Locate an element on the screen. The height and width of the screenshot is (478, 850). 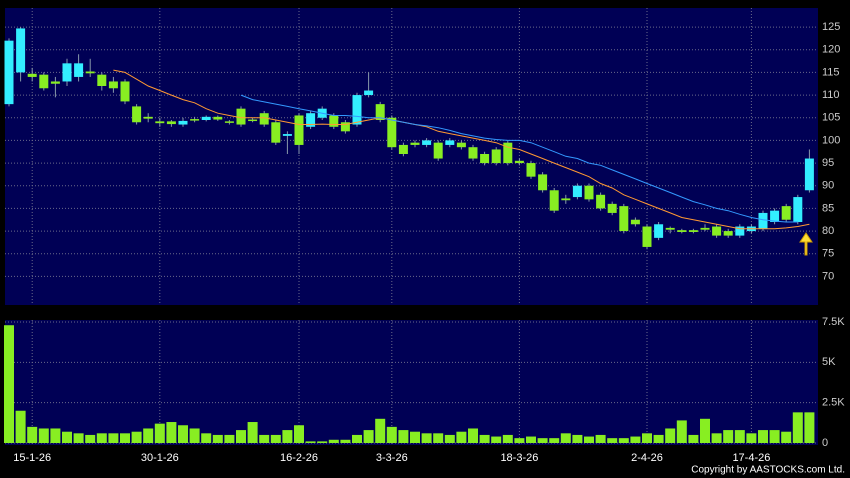
y-tick-label: 70 is located at coordinates (828, 276).